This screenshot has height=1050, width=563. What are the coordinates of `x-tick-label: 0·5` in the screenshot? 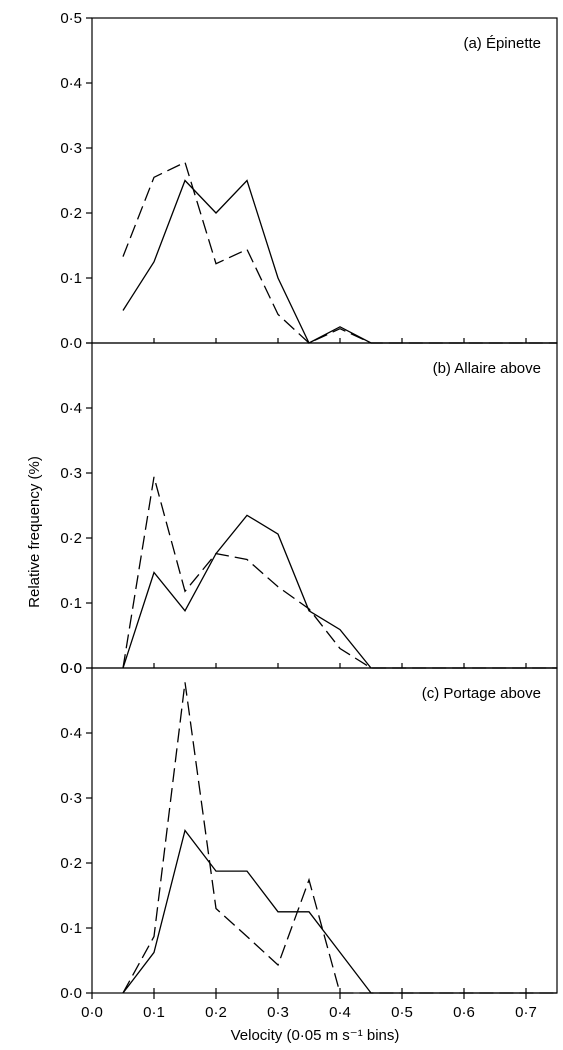 It's located at (402, 1012).